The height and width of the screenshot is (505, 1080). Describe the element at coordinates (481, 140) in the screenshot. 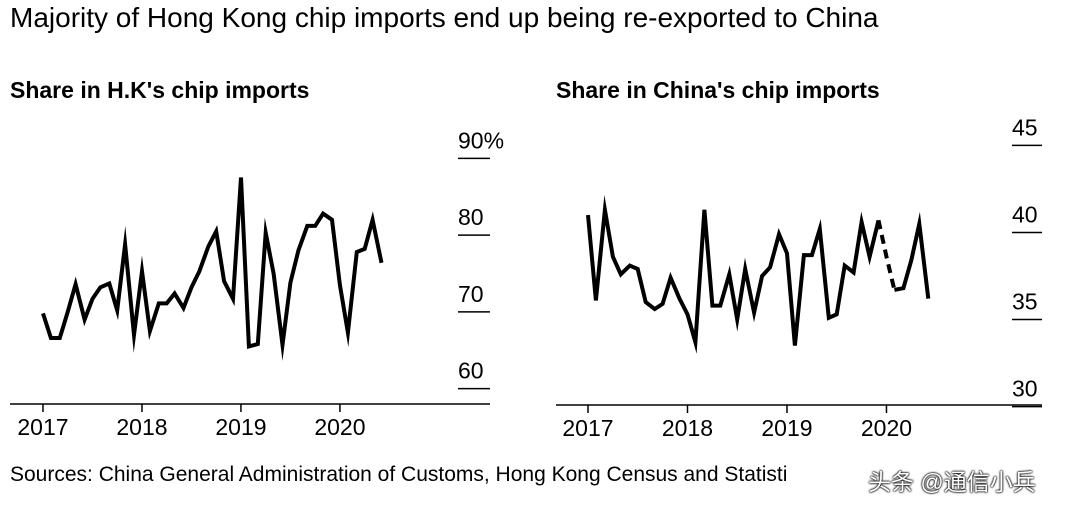

I see `hk-y-tick-label: 90%` at that location.